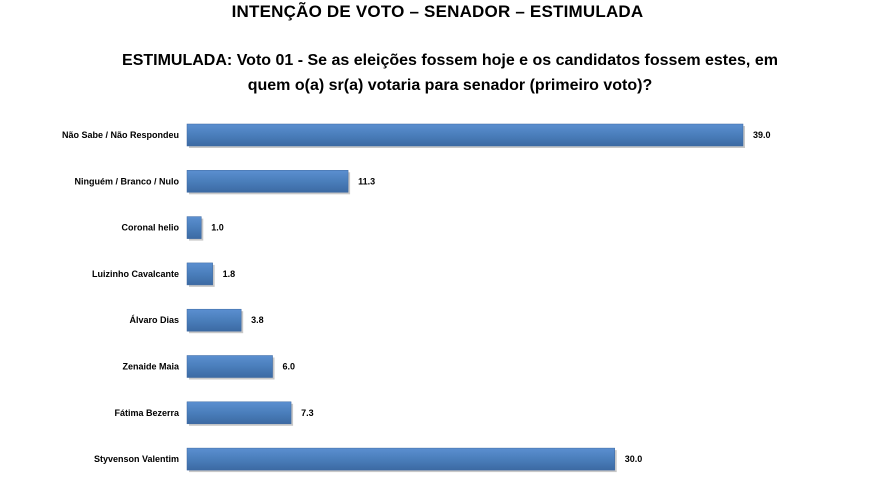  Describe the element at coordinates (151, 367) in the screenshot. I see `category-label: Zenaide Maia` at that location.